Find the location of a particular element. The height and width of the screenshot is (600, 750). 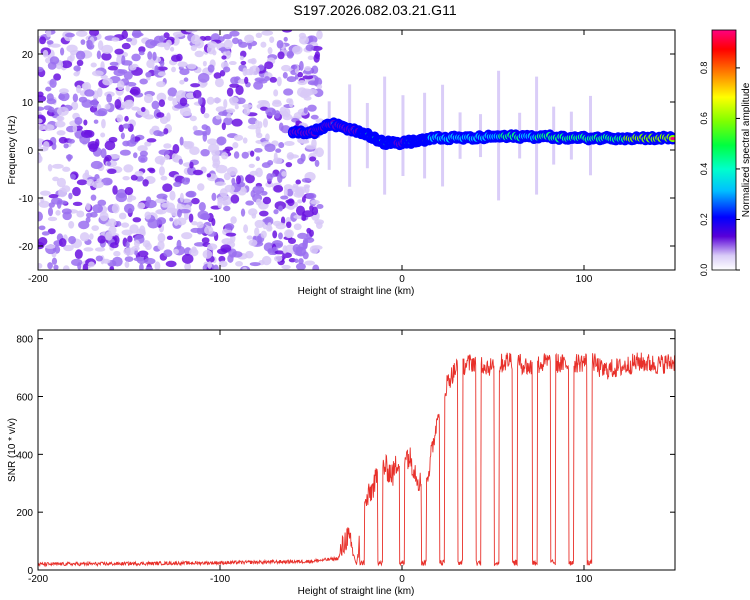

colorbar-tick-label: 0.0 is located at coordinates (704, 270).